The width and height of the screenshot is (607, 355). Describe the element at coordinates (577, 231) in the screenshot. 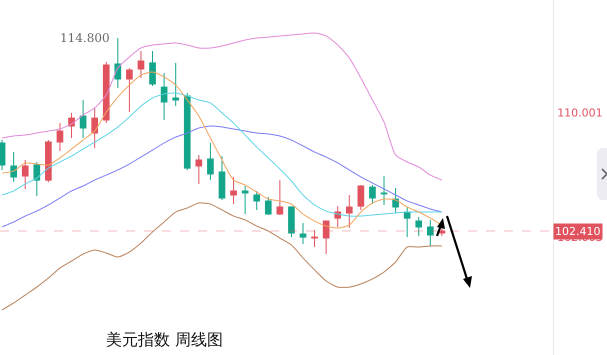

I see `ref-line-label: 102.410` at that location.